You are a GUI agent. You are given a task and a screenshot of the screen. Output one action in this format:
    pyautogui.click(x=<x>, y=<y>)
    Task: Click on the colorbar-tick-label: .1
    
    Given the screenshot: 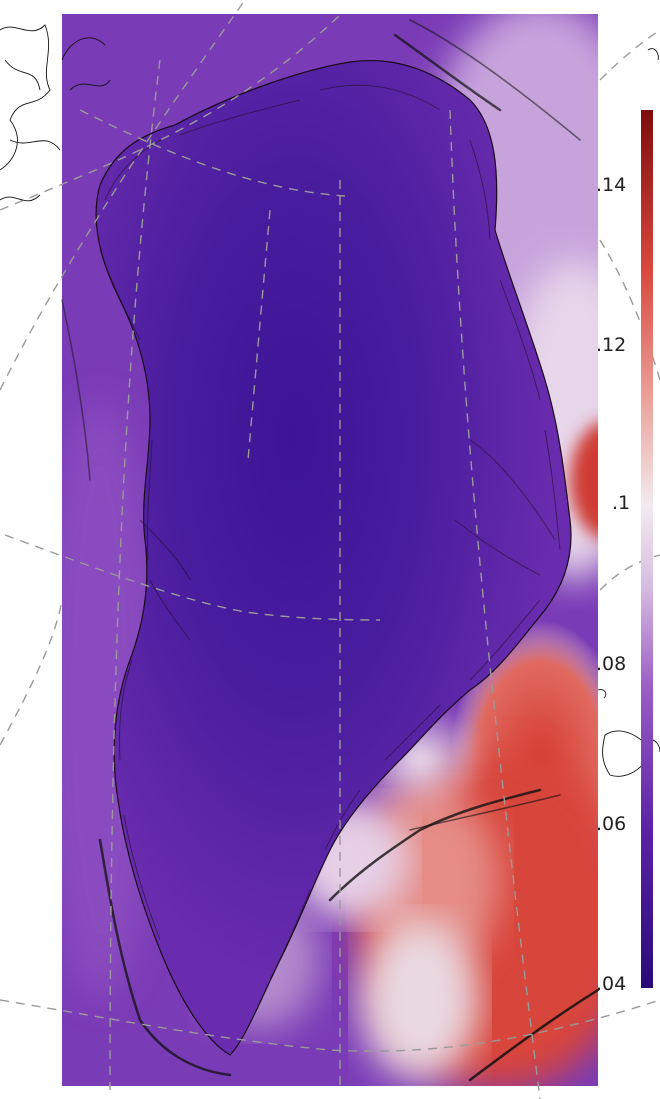 What is the action you would take?
    pyautogui.click(x=621, y=503)
    